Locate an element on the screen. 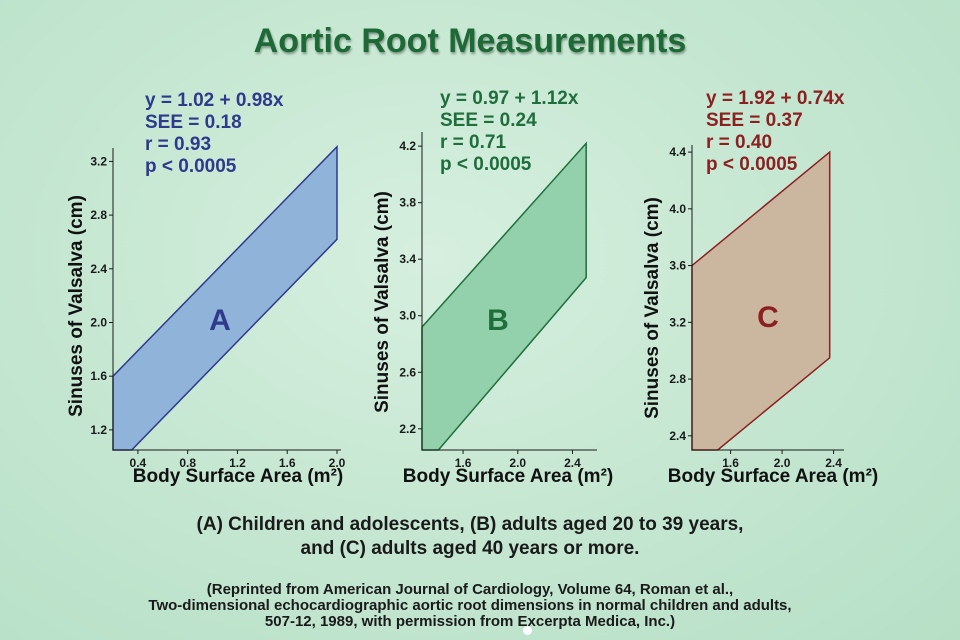 This screenshot has width=960, height=640. regression-stat-line: y = 0.97 + 1.12x is located at coordinates (509, 98).